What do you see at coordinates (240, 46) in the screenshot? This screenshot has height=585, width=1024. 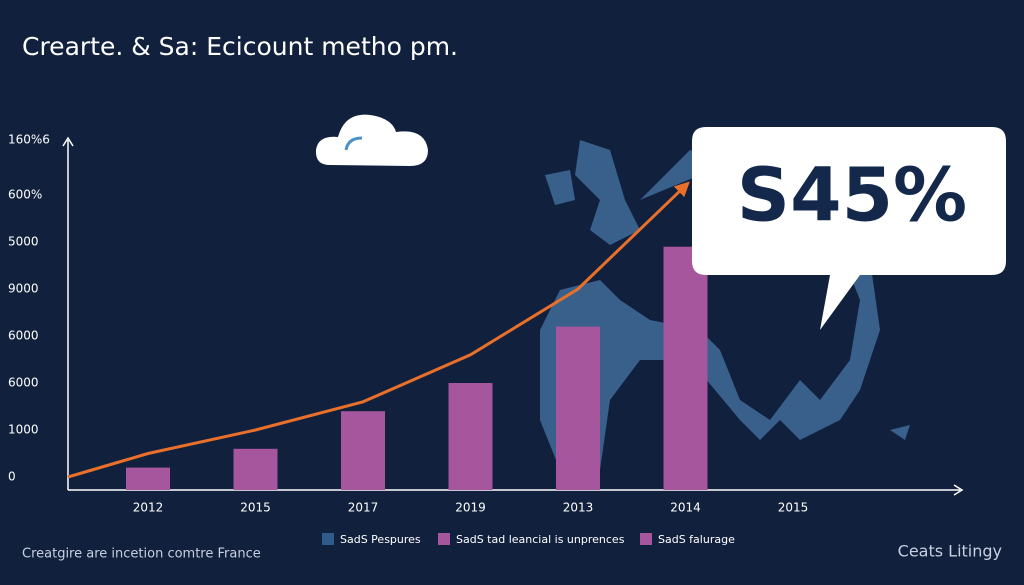 I see `chart-title: Crearte. & Sa: Ecicount metho pm.` at bounding box center [240, 46].